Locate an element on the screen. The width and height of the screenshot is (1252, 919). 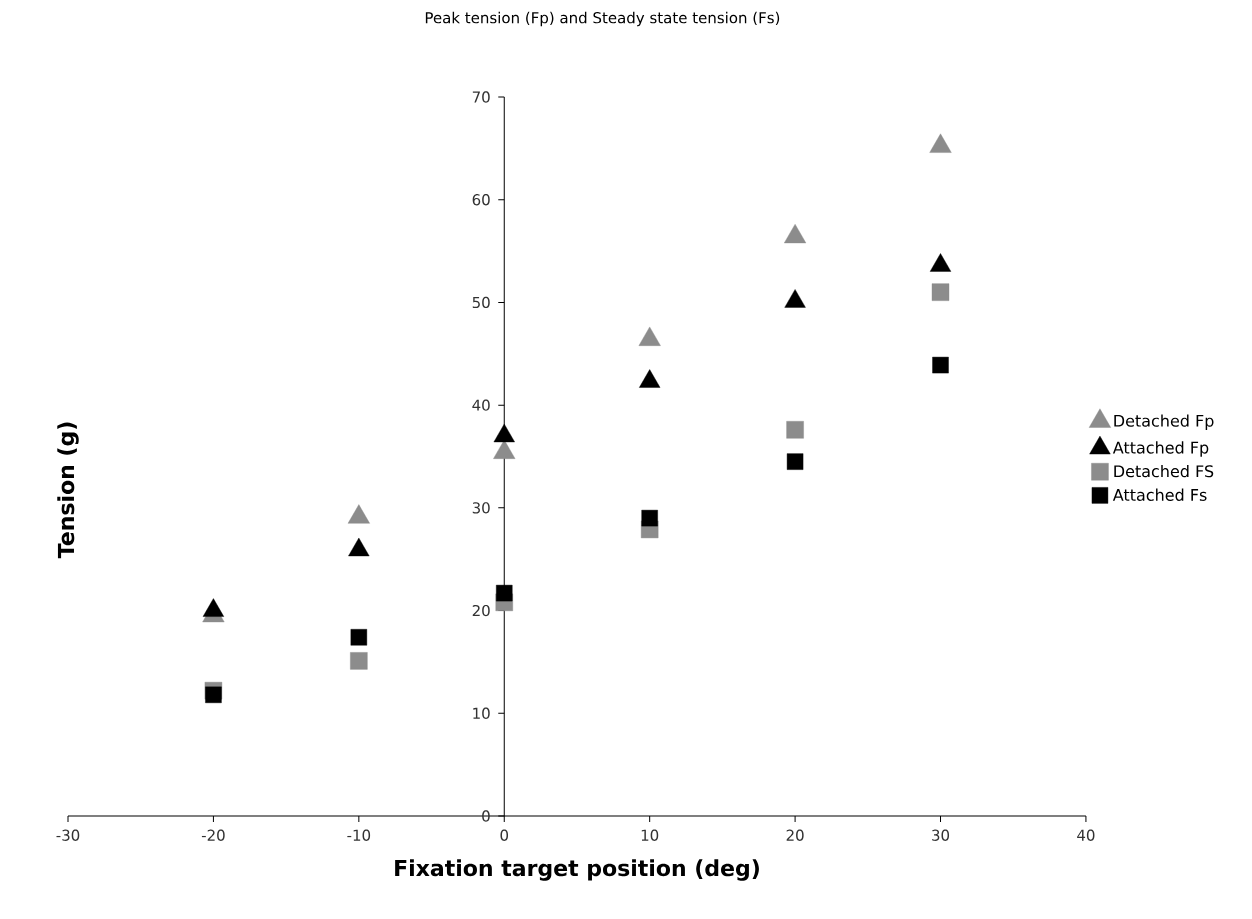
x-tick-label: 30 is located at coordinates (941, 835).